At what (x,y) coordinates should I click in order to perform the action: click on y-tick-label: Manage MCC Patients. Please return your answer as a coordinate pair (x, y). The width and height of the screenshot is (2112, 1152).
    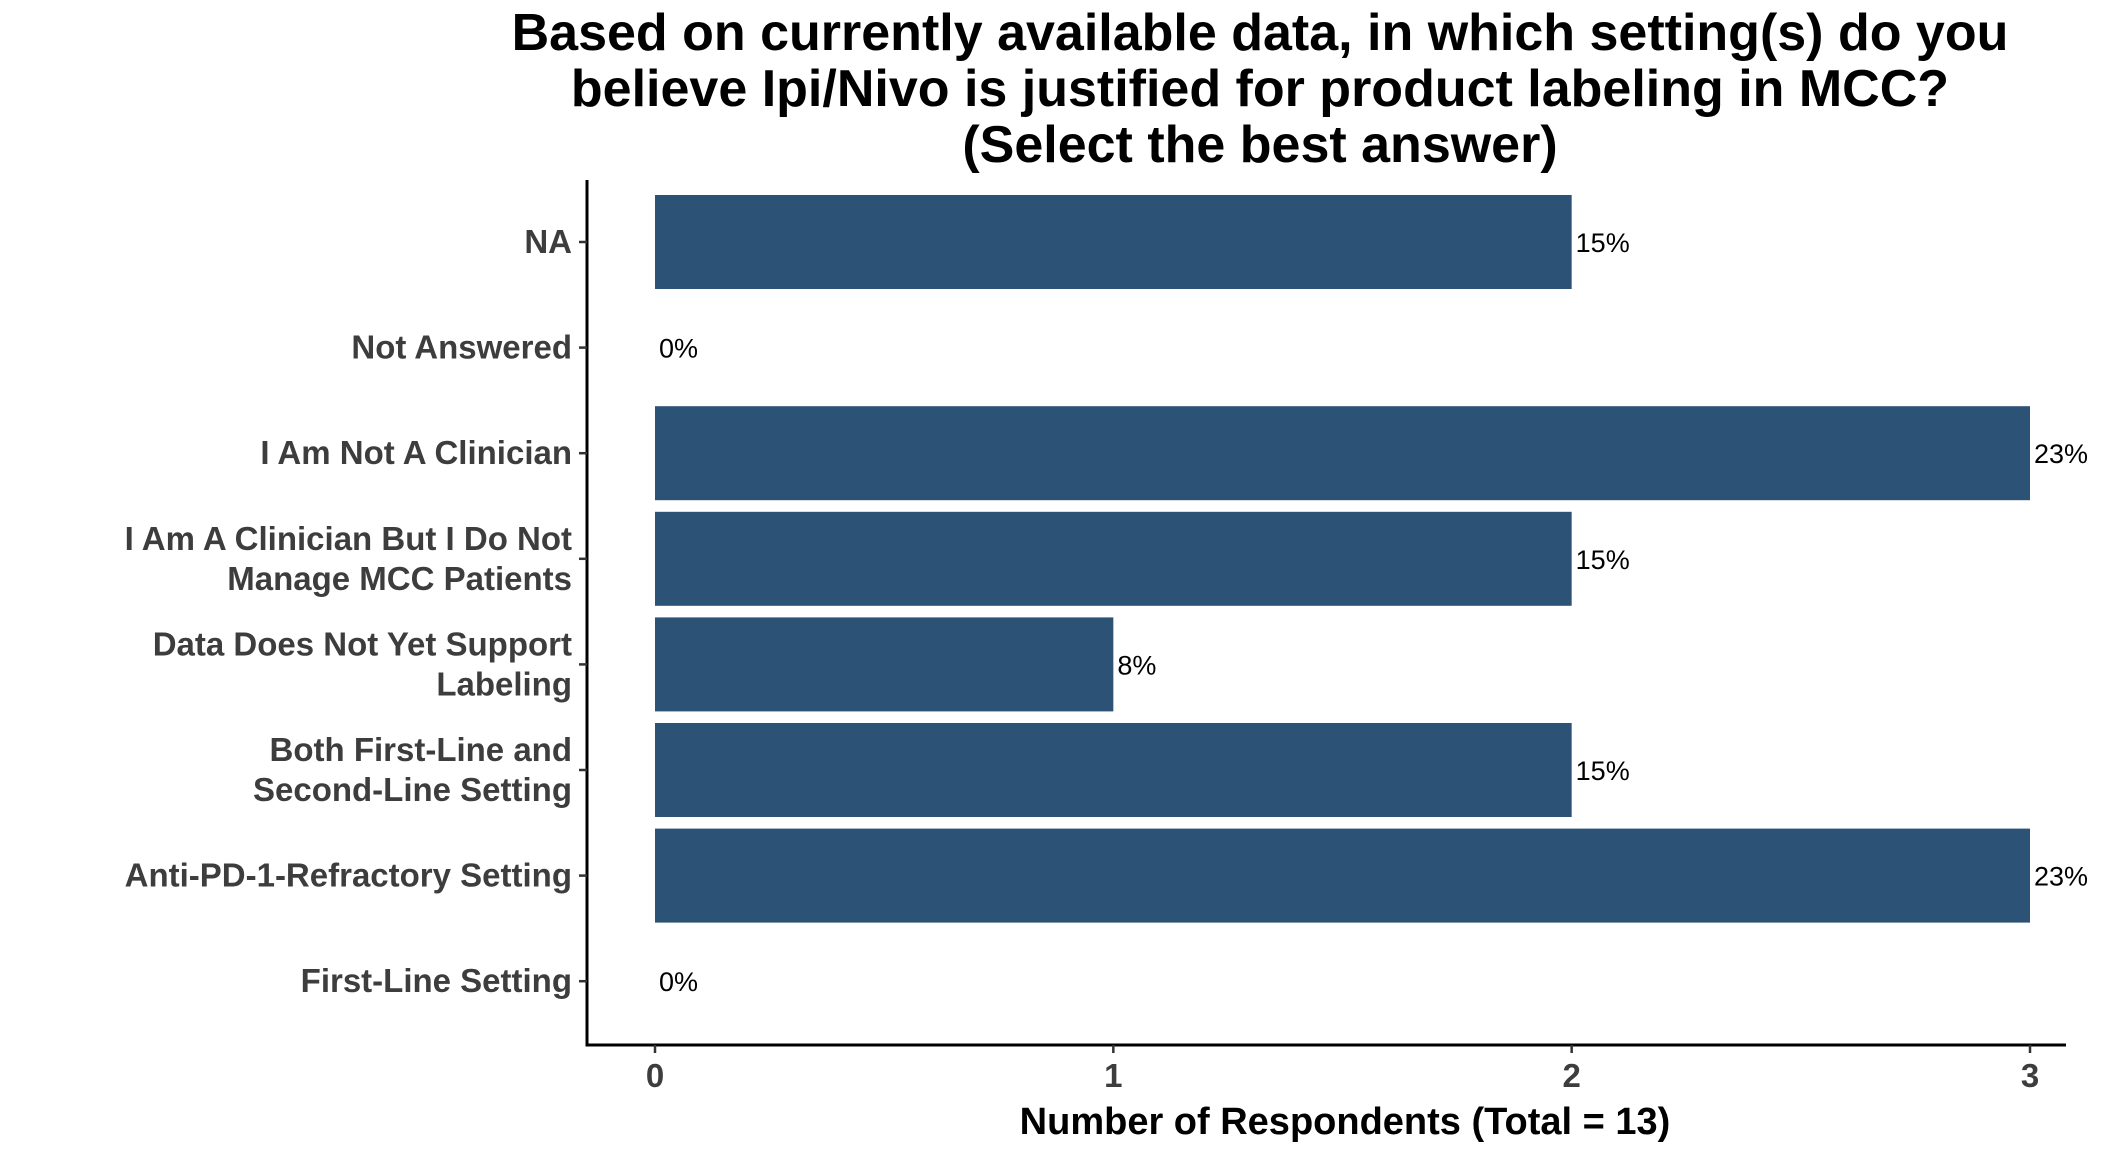
    Looking at the image, I should click on (399, 578).